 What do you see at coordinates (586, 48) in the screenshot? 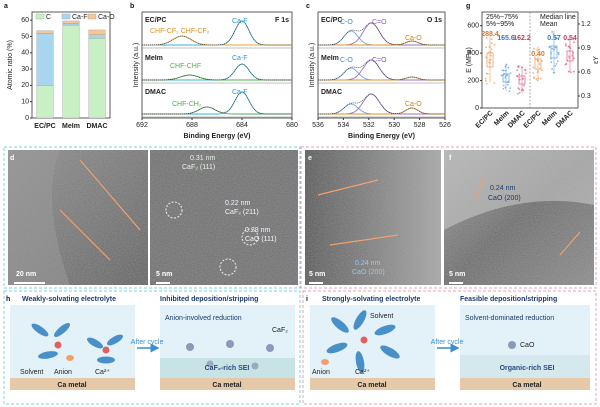
I see `y2-tick-label: 0.9` at bounding box center [586, 48].